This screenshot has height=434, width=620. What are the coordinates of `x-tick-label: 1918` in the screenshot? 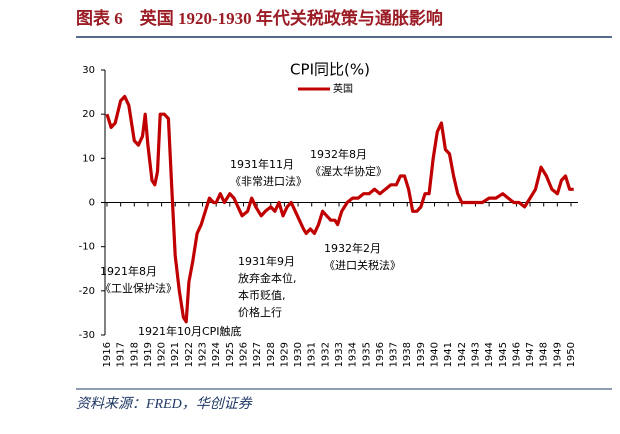 It's located at (134, 354).